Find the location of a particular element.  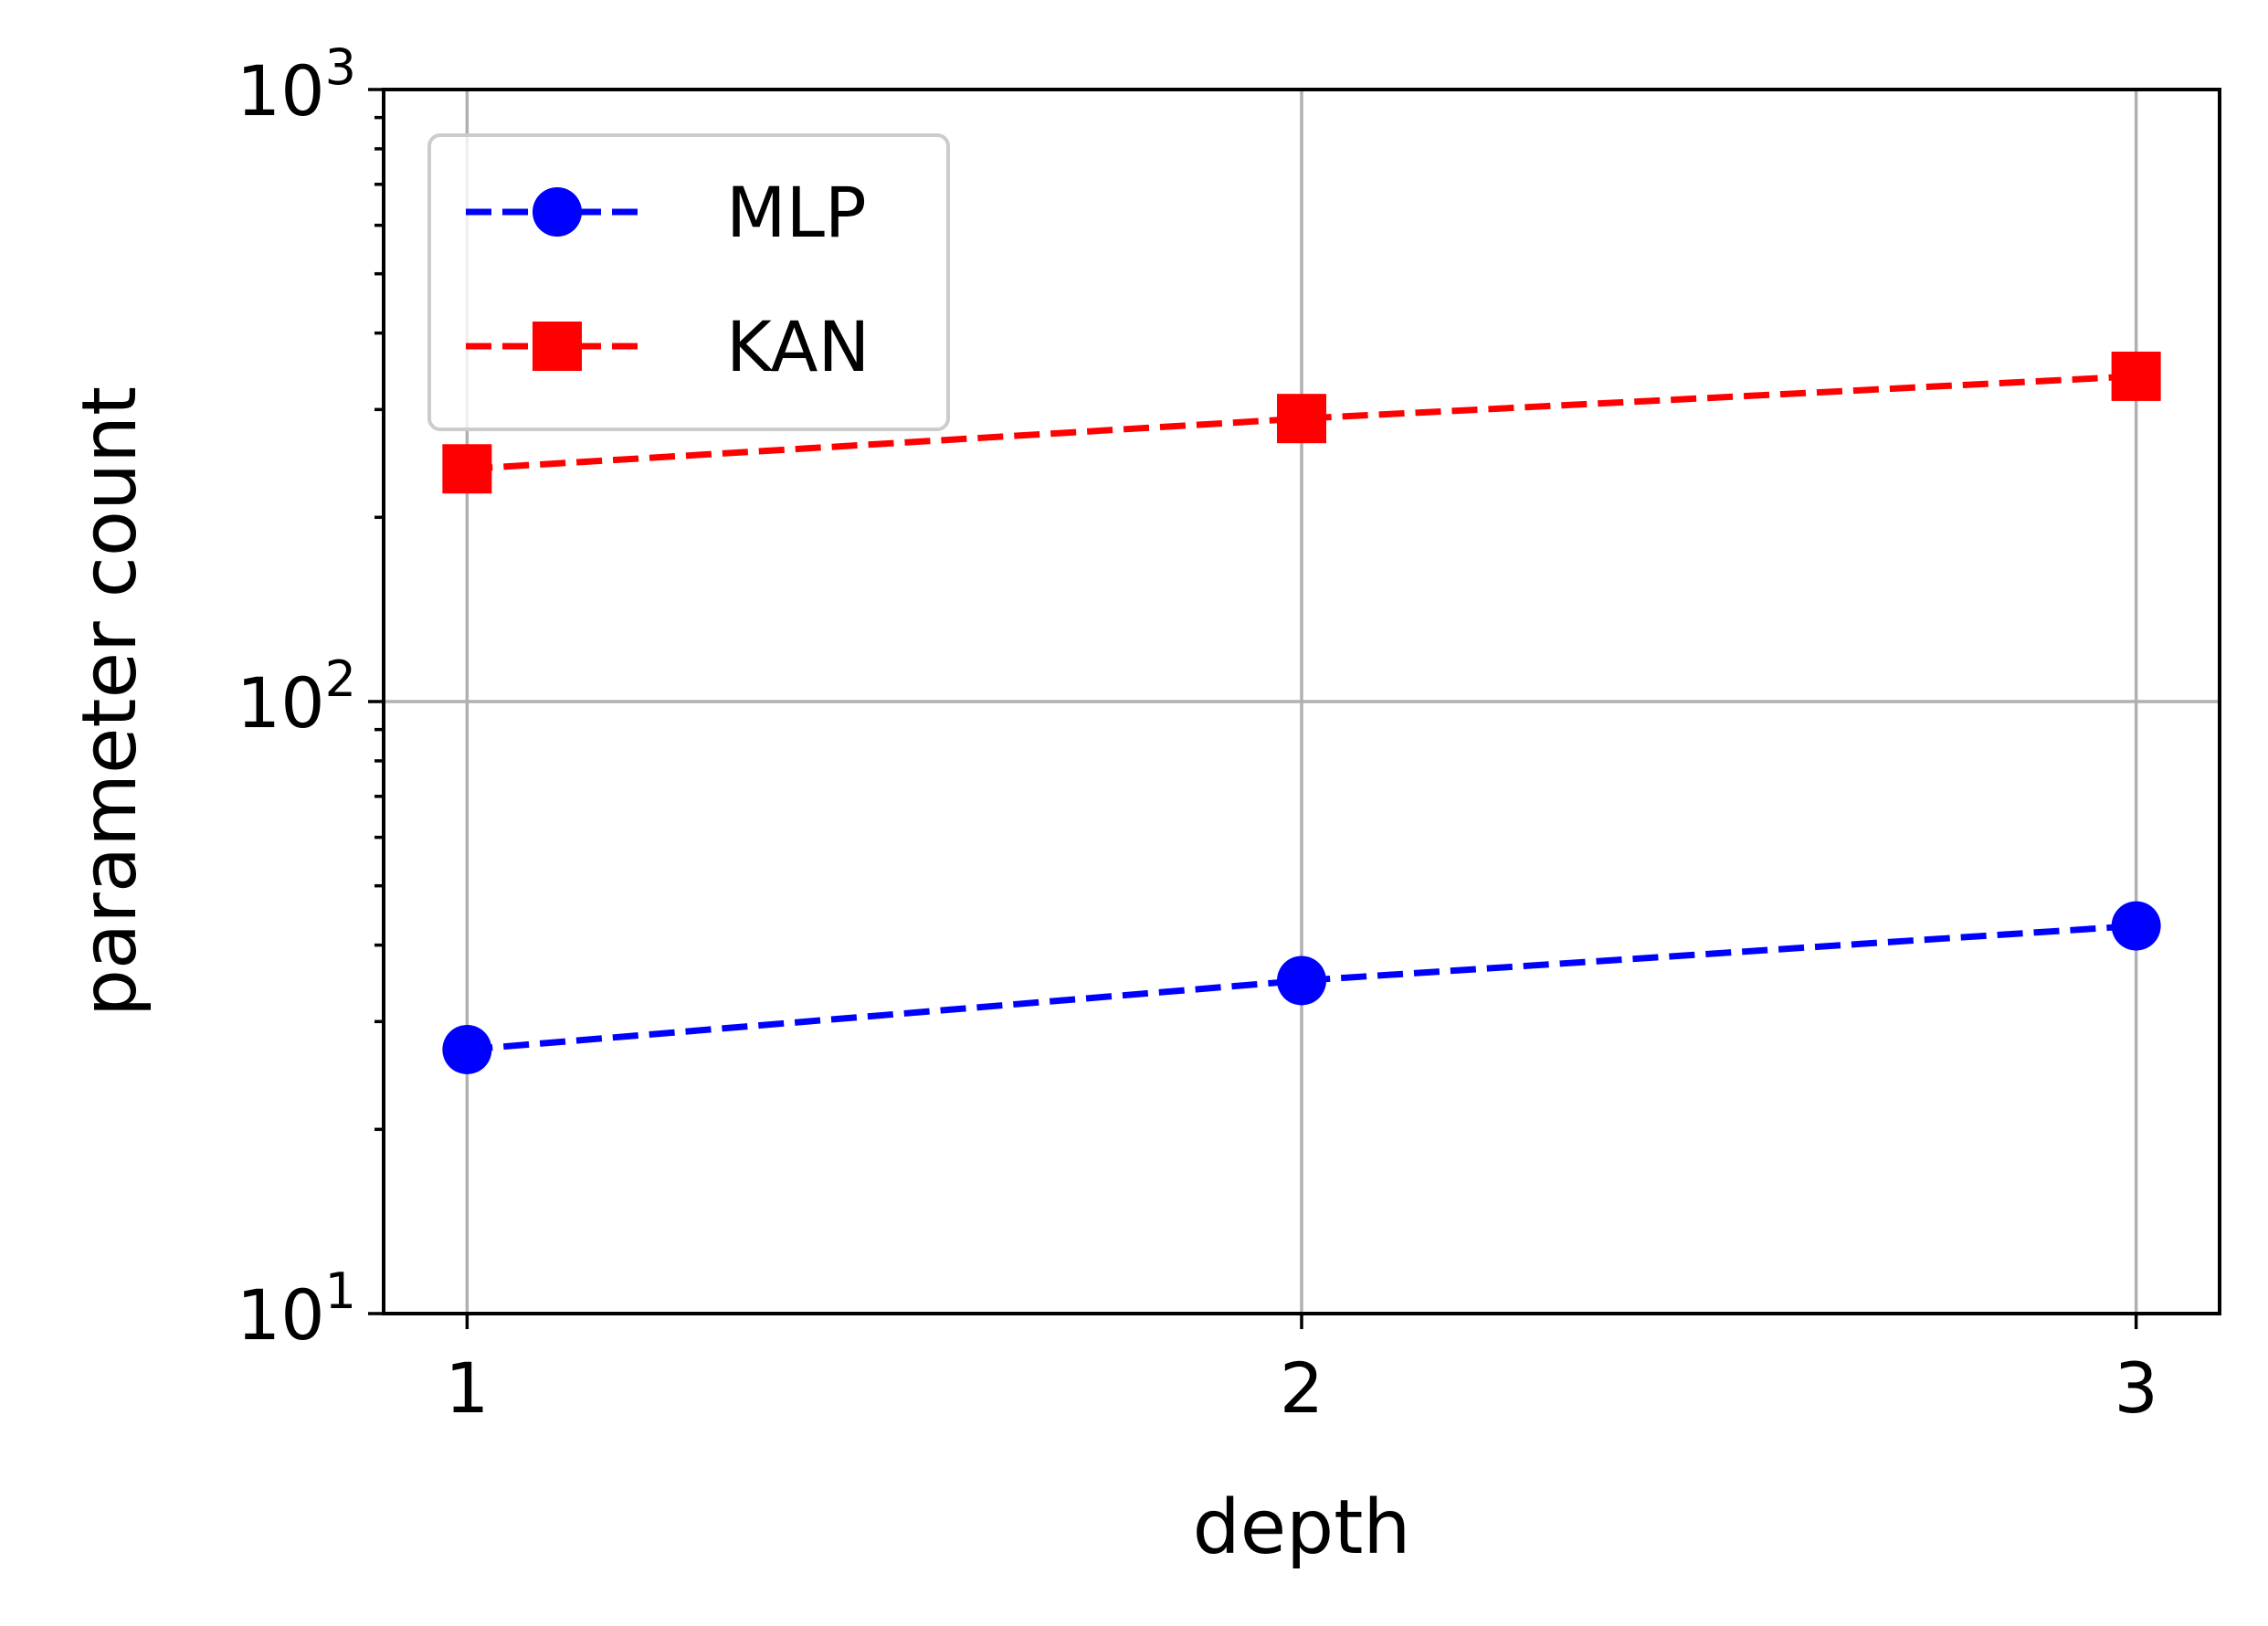

y-tick-label: 10² is located at coordinates (296, 697).